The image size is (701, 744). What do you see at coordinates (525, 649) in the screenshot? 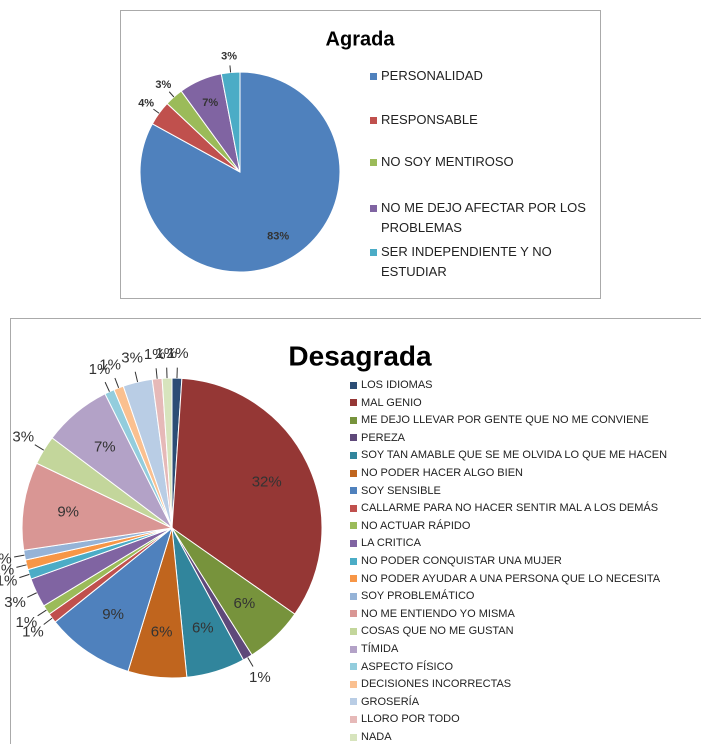
I see `legend-entry: TÍMIDA` at bounding box center [525, 649].